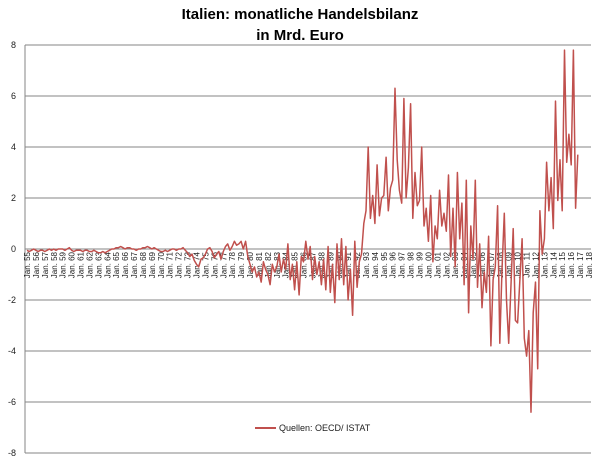 This screenshot has height=462, width=600. Describe the element at coordinates (589, 264) in the screenshot. I see `x-tick-label: Jan. 18` at that location.